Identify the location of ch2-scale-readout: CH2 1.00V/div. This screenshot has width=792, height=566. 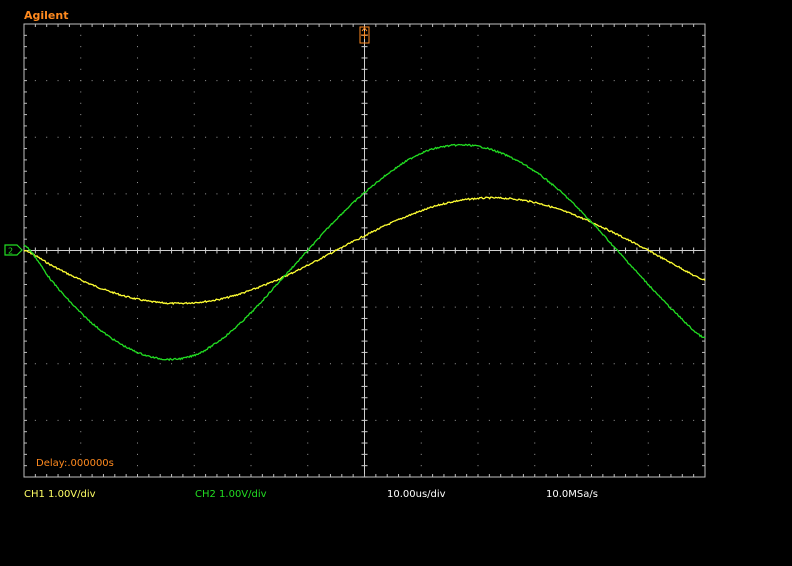
(231, 494).